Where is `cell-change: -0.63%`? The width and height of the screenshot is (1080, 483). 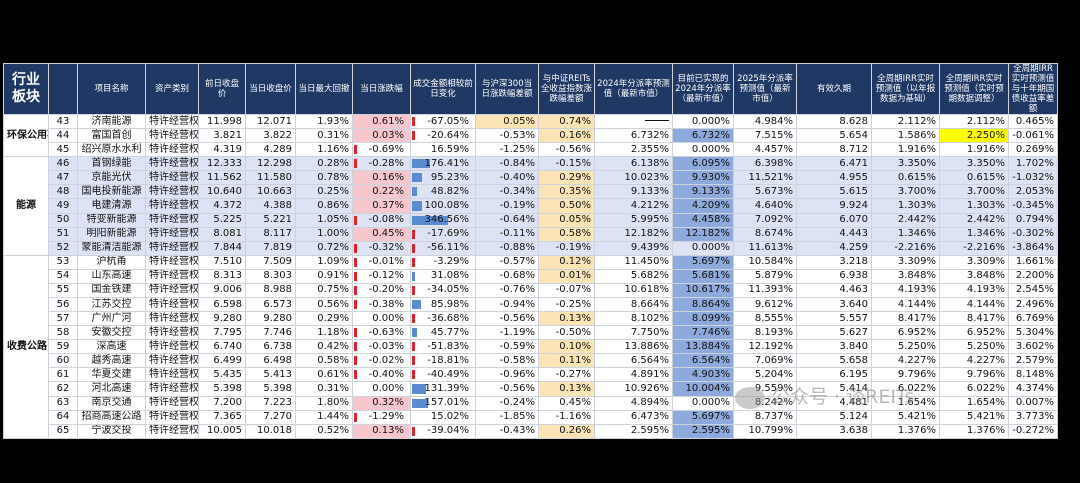 cell-change: -0.63% is located at coordinates (381, 333).